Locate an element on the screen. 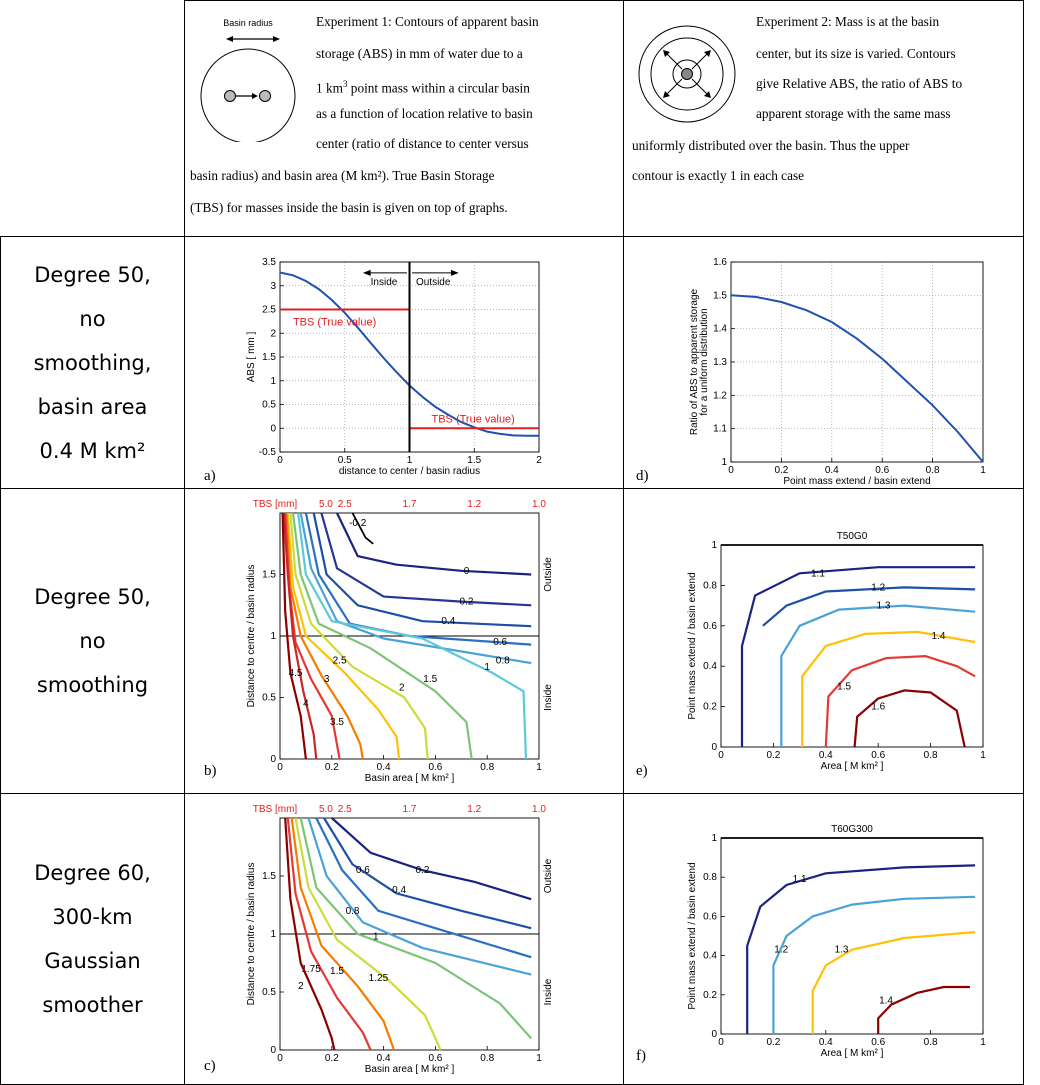 The width and height of the screenshot is (1040, 1085). chart-b-contour-label-5: 1 is located at coordinates (487, 667).